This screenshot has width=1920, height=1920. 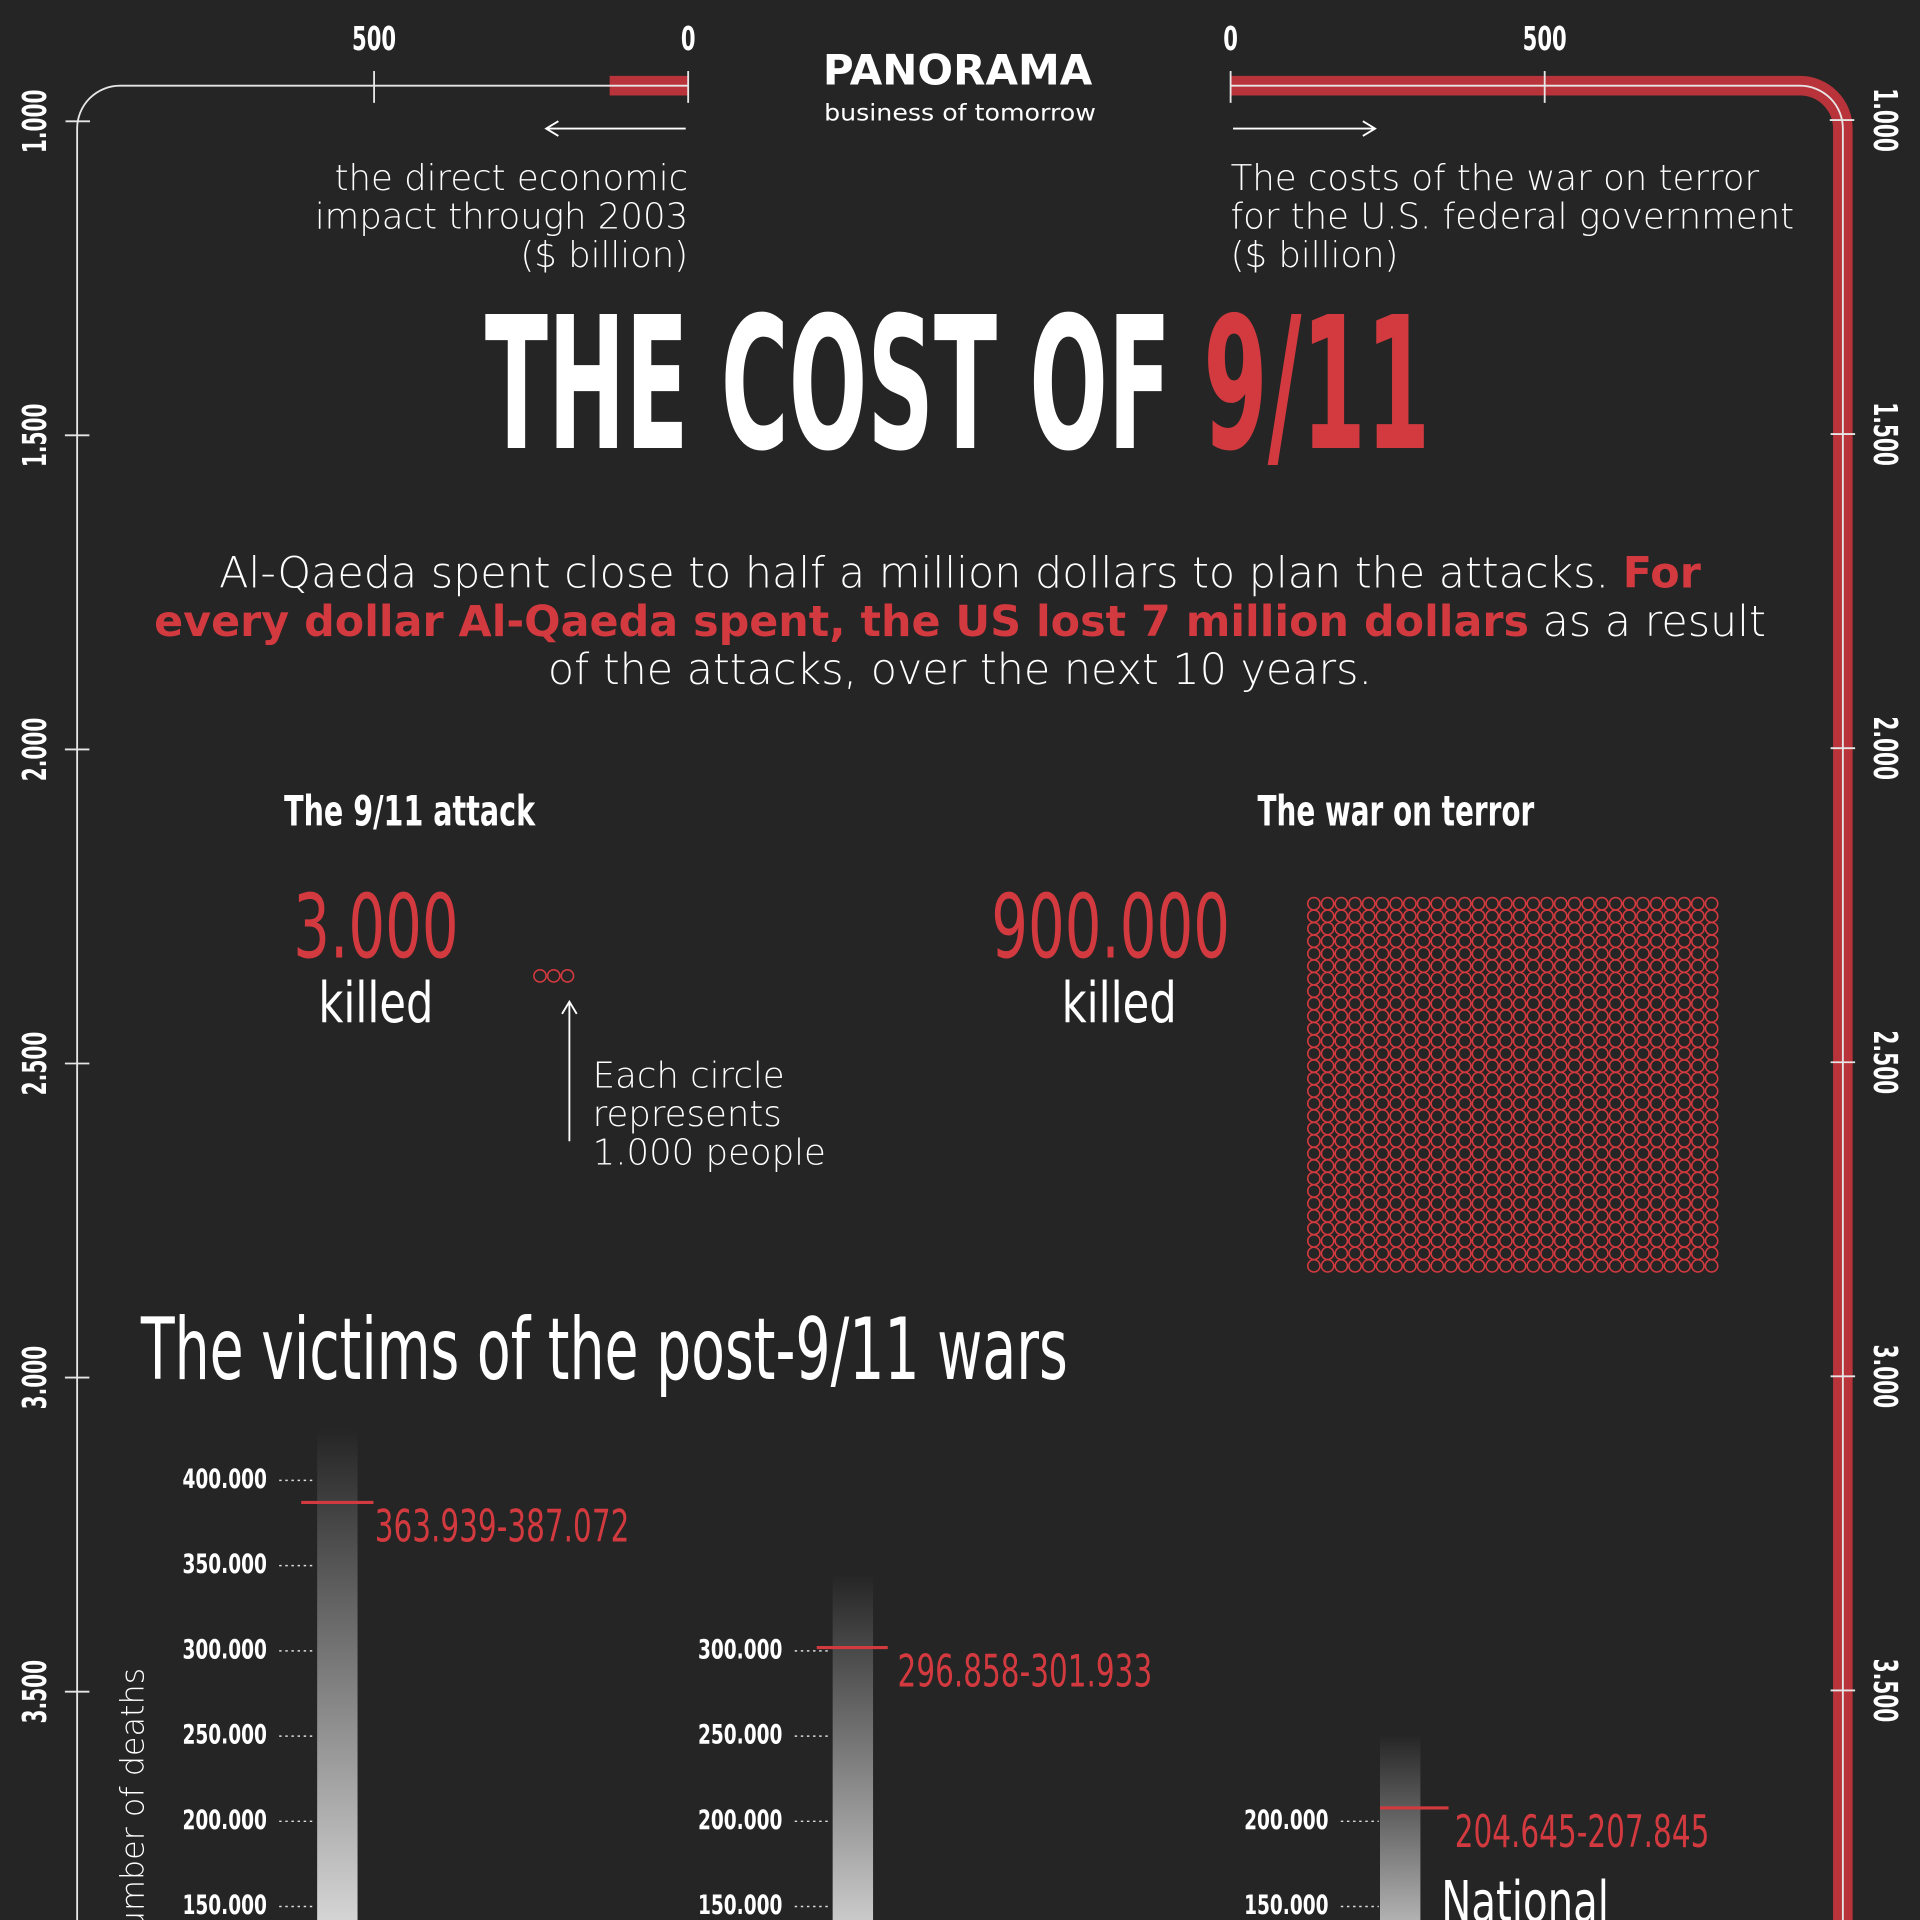 What do you see at coordinates (1495, 178) in the screenshot?
I see `bar-label: The costs of the war on terror` at bounding box center [1495, 178].